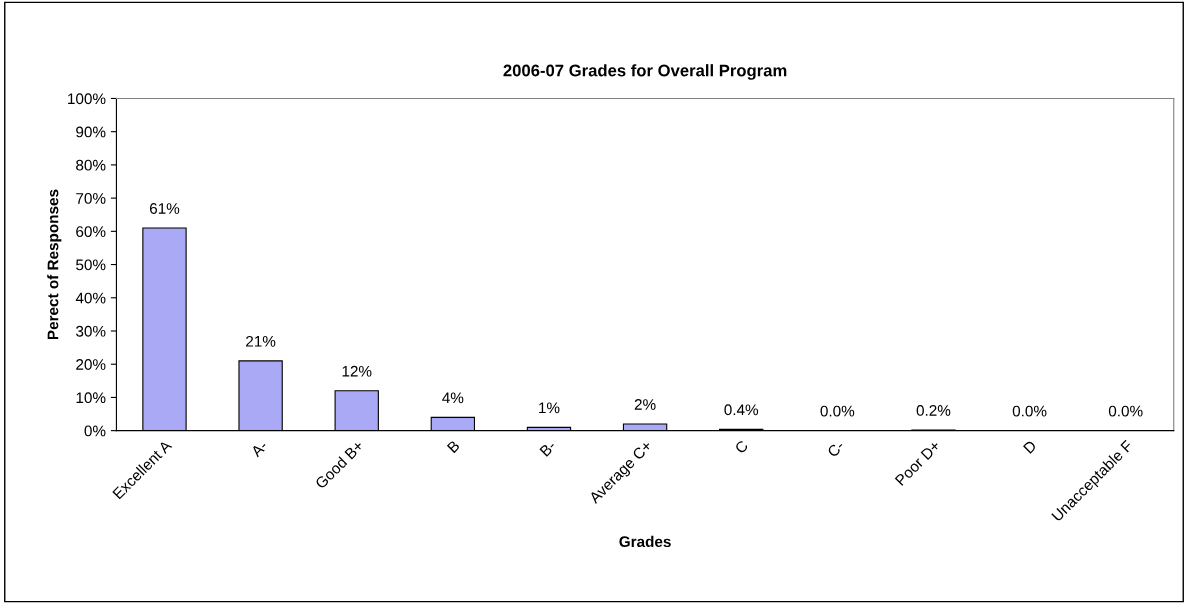 This screenshot has height=604, width=1188. What do you see at coordinates (91, 265) in the screenshot?
I see `y-tick-label: 50%` at bounding box center [91, 265].